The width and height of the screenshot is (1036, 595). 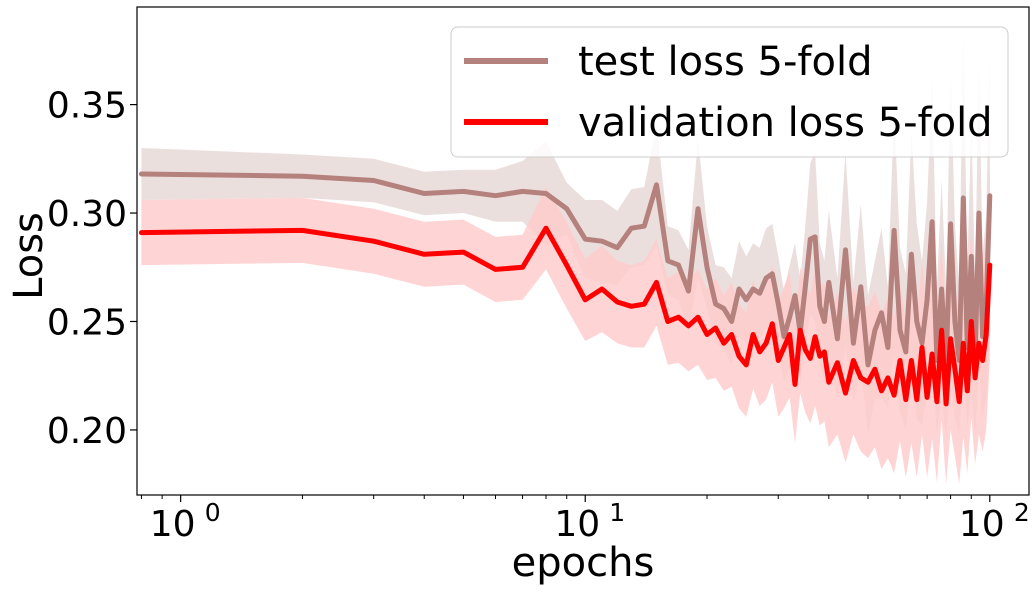 I want to click on legend: test loss 5-fold validation loss 5-fold, so click(x=729, y=92).